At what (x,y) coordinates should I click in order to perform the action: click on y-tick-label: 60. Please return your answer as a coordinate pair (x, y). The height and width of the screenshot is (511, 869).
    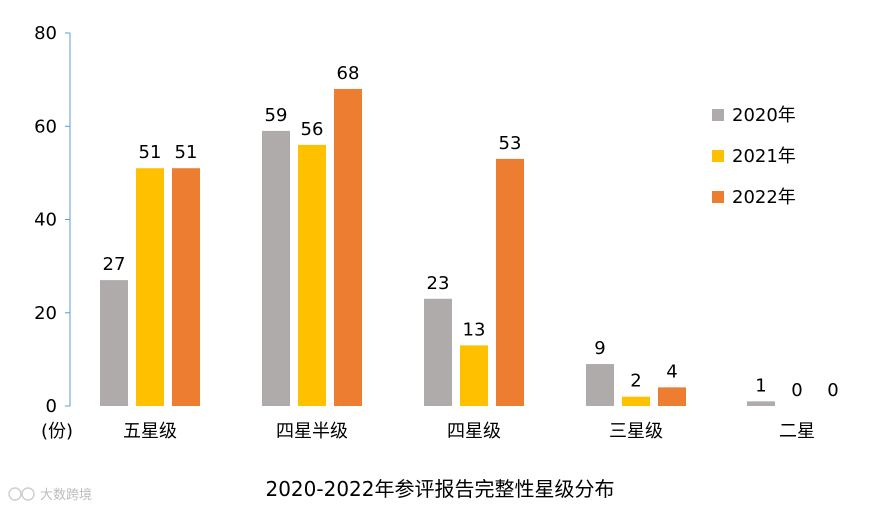
    Looking at the image, I should click on (45, 126).